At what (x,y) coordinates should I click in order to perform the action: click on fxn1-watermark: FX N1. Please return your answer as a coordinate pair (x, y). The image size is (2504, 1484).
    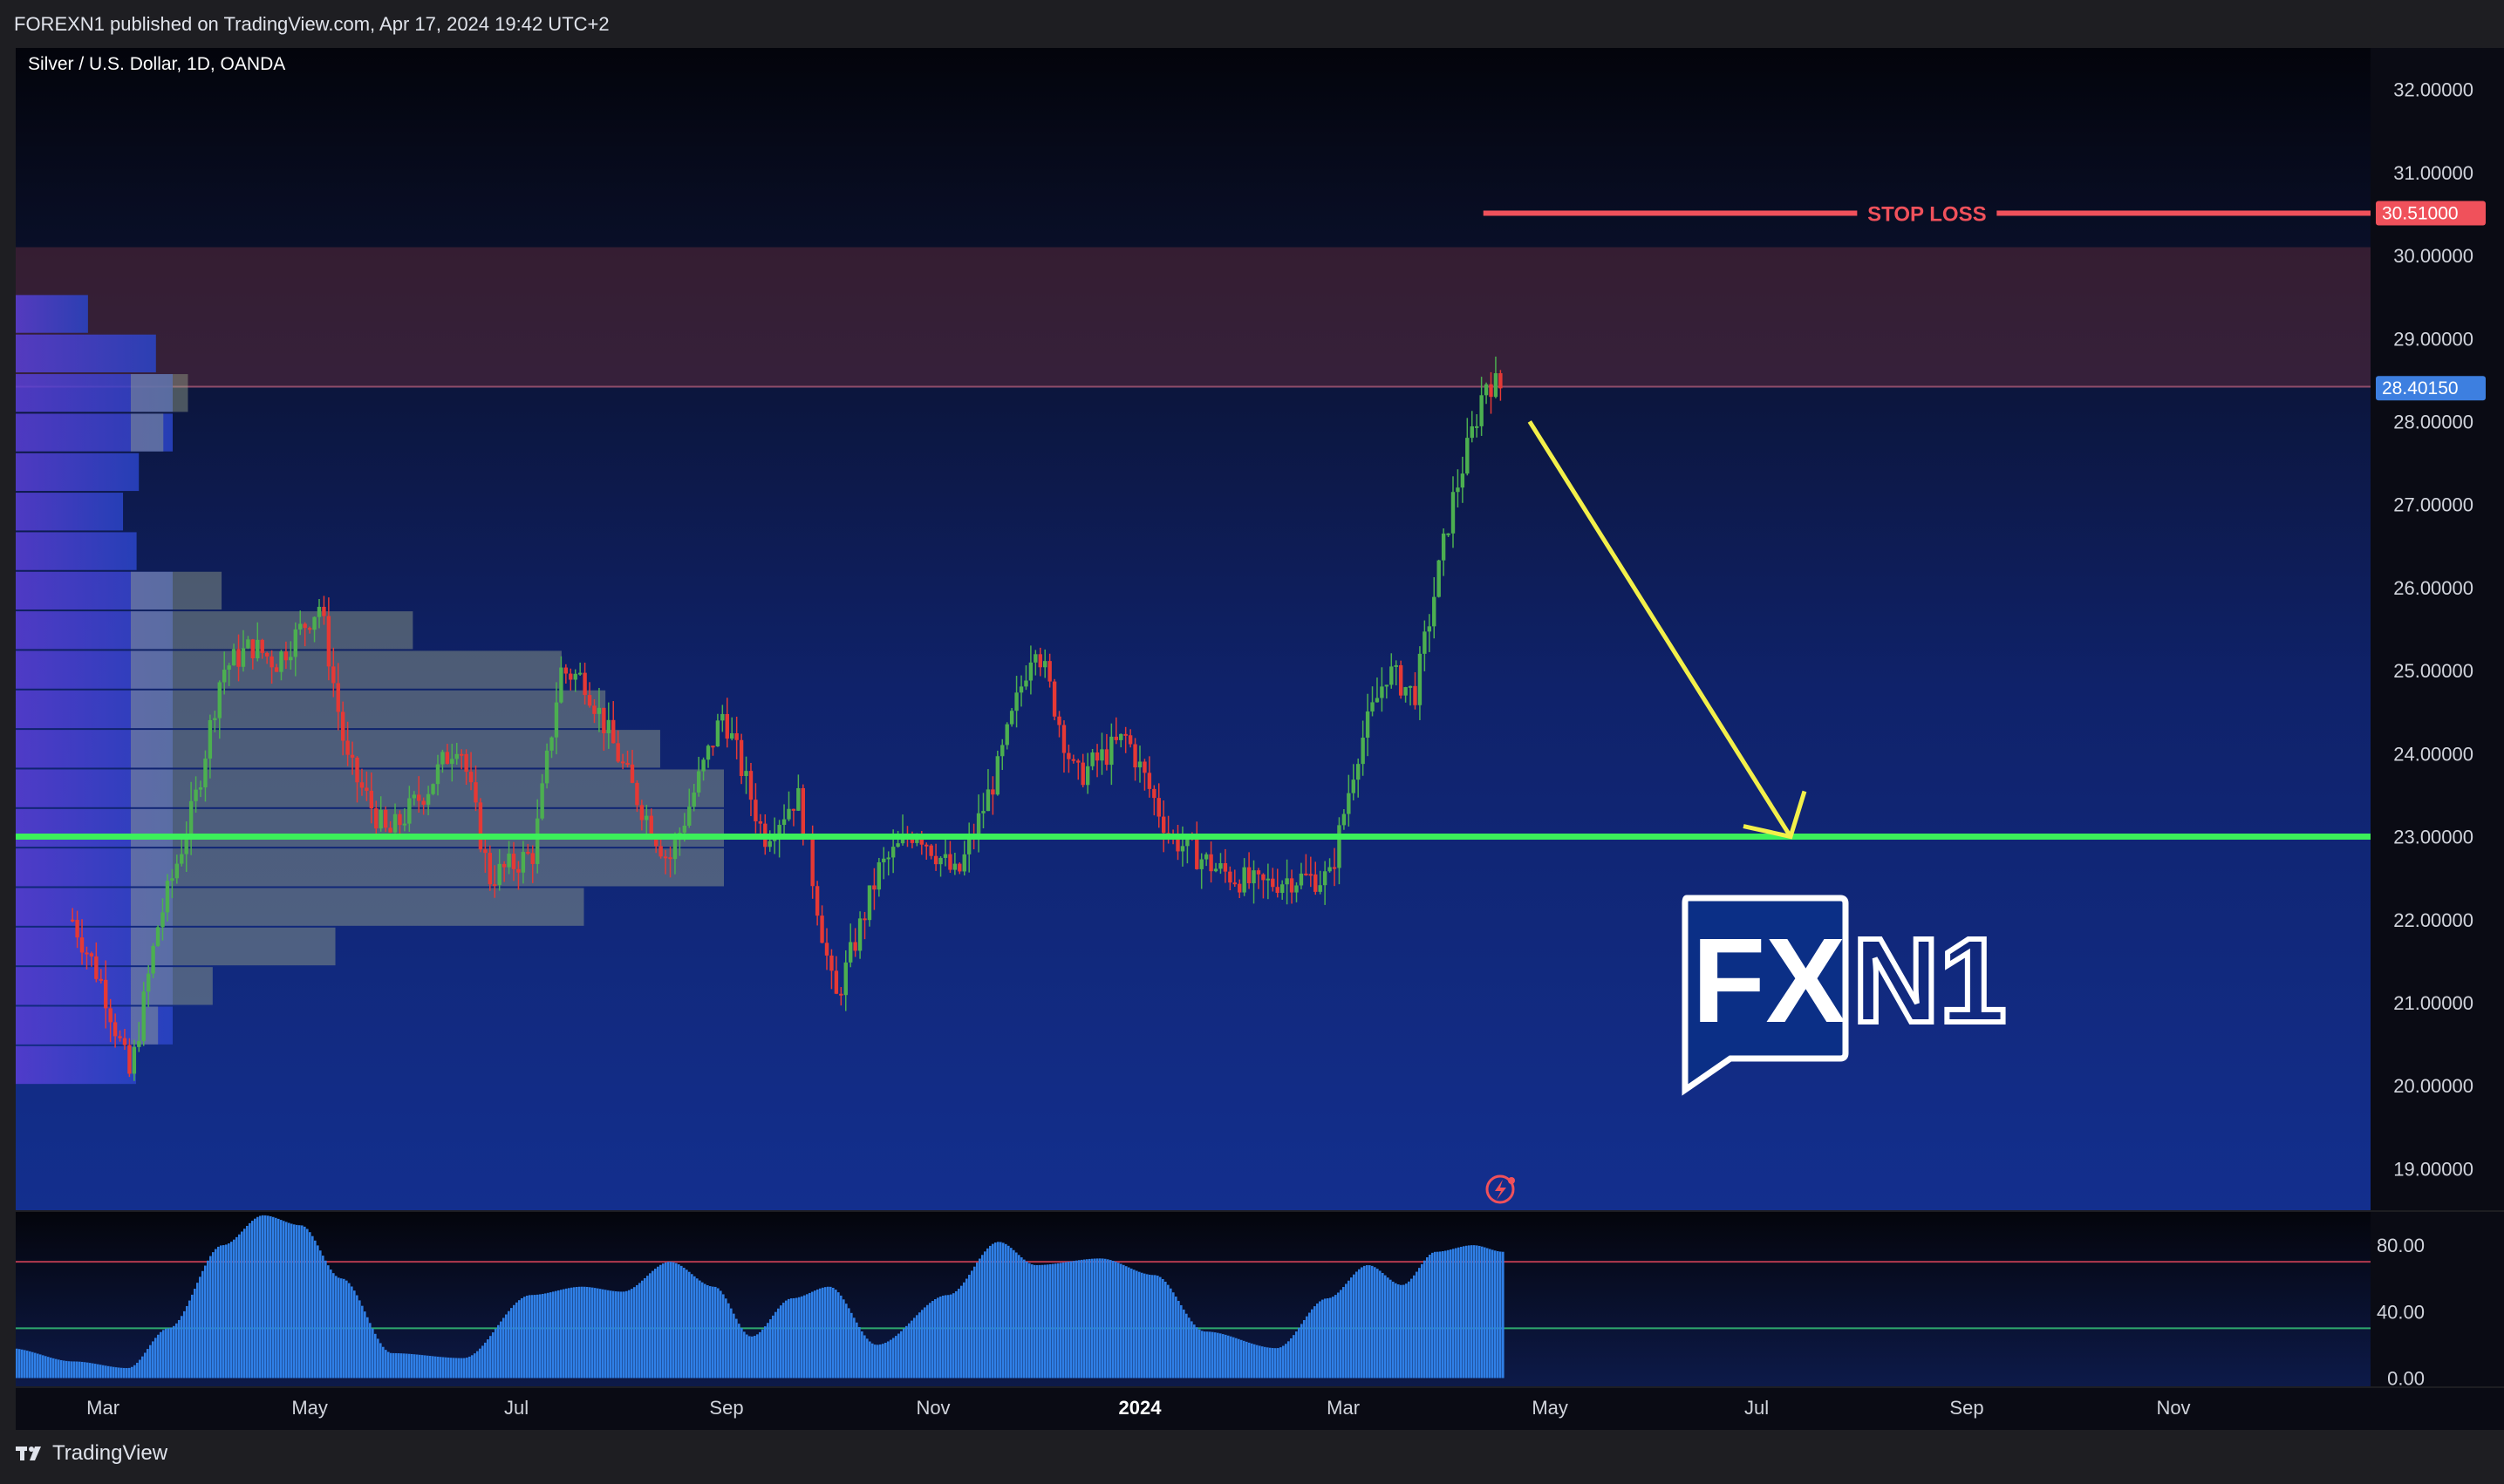
    Looking at the image, I should click on (1846, 995).